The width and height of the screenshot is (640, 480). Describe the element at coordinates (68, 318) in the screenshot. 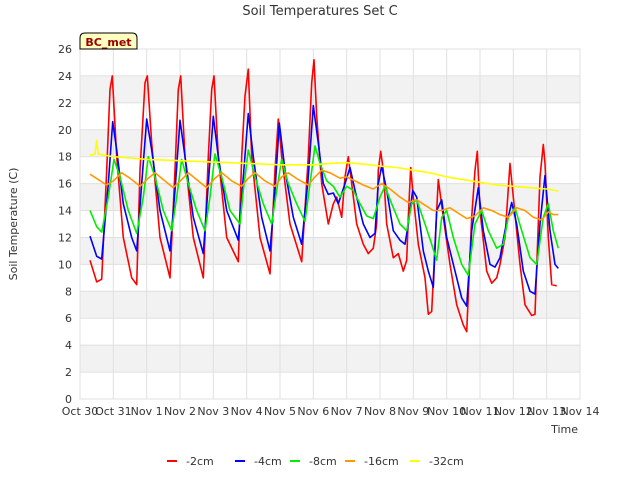

I see `y-tick-label: 6` at that location.